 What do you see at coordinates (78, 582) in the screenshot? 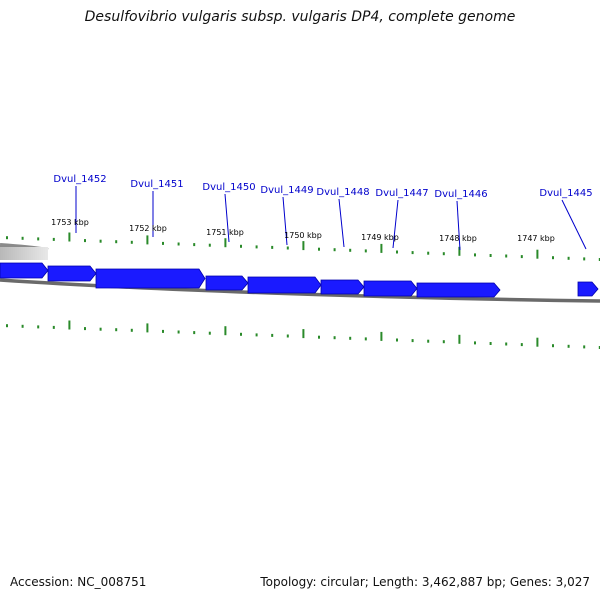
I see `accession-text: Accession: NC_008751` at bounding box center [78, 582].